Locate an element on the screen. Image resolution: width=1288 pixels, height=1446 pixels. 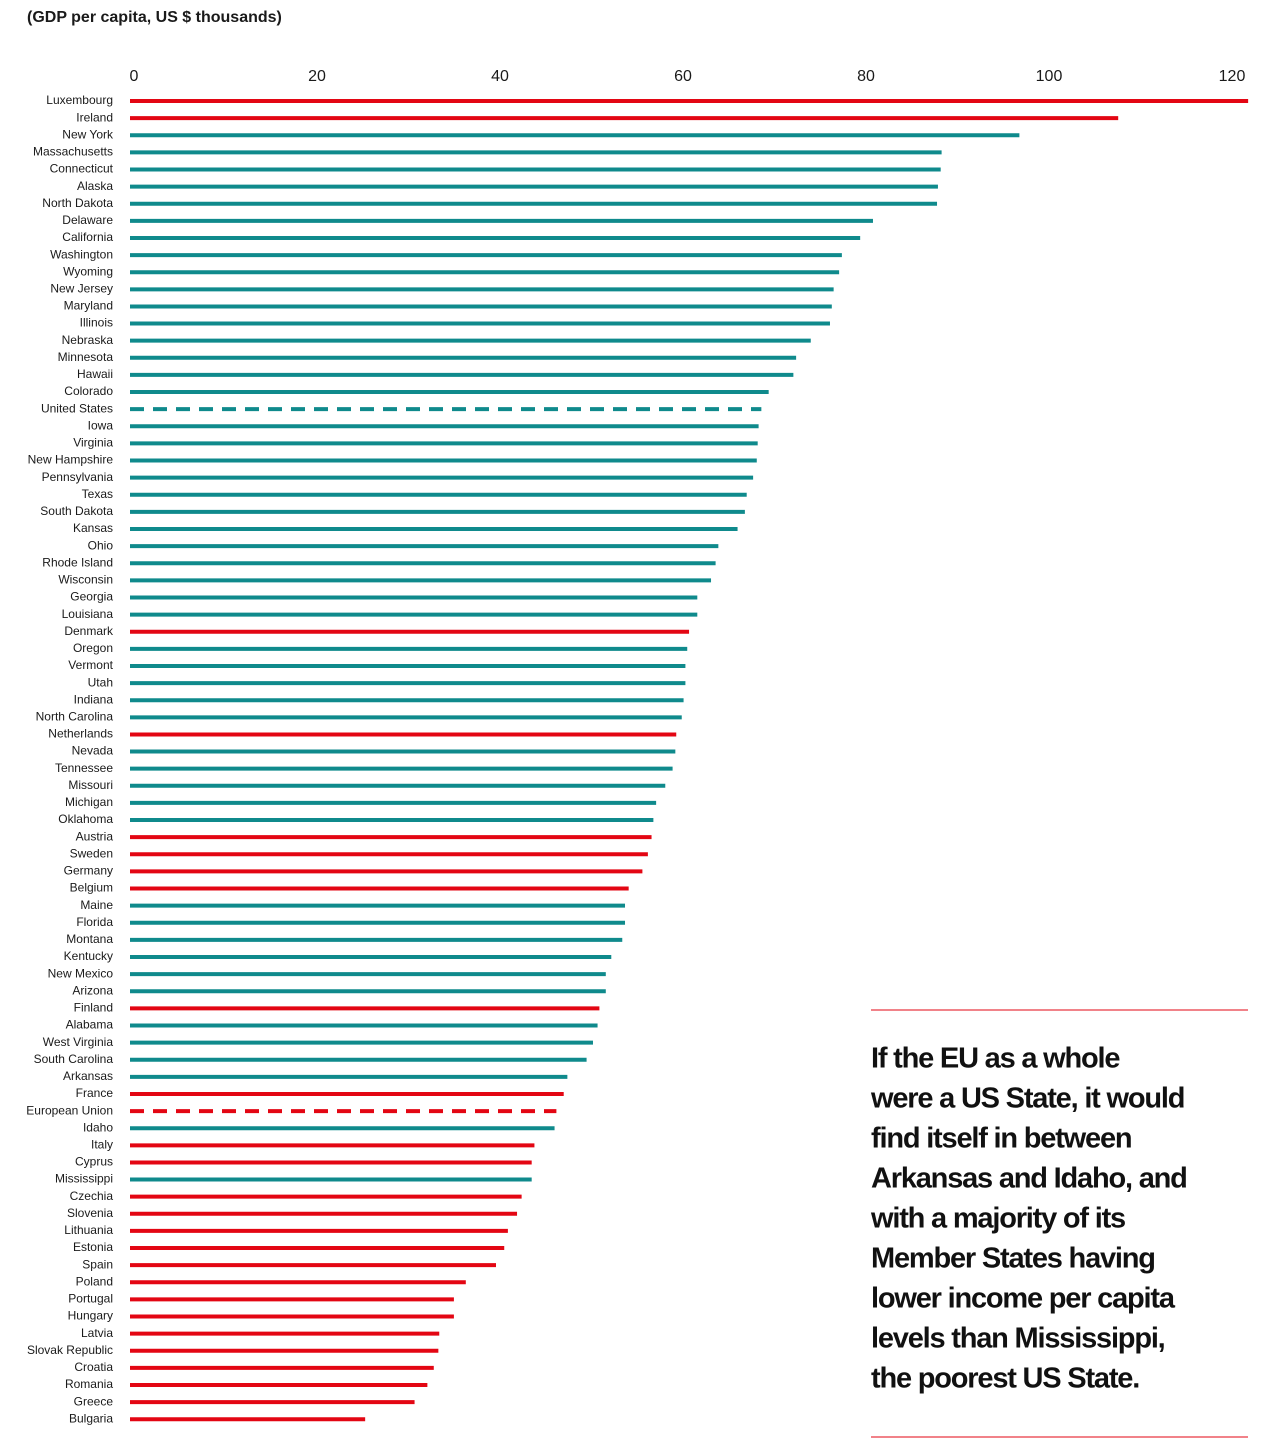
annotation-line: with a majority of its is located at coordinates (997, 1219).